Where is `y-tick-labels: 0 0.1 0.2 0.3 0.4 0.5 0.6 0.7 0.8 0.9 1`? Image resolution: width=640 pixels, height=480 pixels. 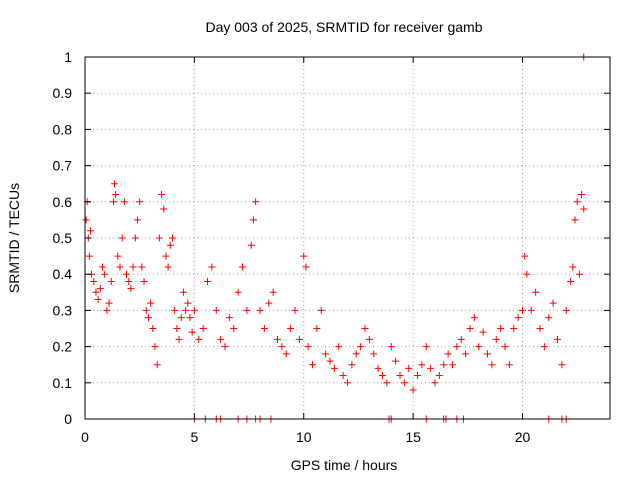 y-tick-labels: 0 0.1 0.2 0.3 0.4 0.5 0.6 0.7 0.8 0.9 1 is located at coordinates (63, 238).